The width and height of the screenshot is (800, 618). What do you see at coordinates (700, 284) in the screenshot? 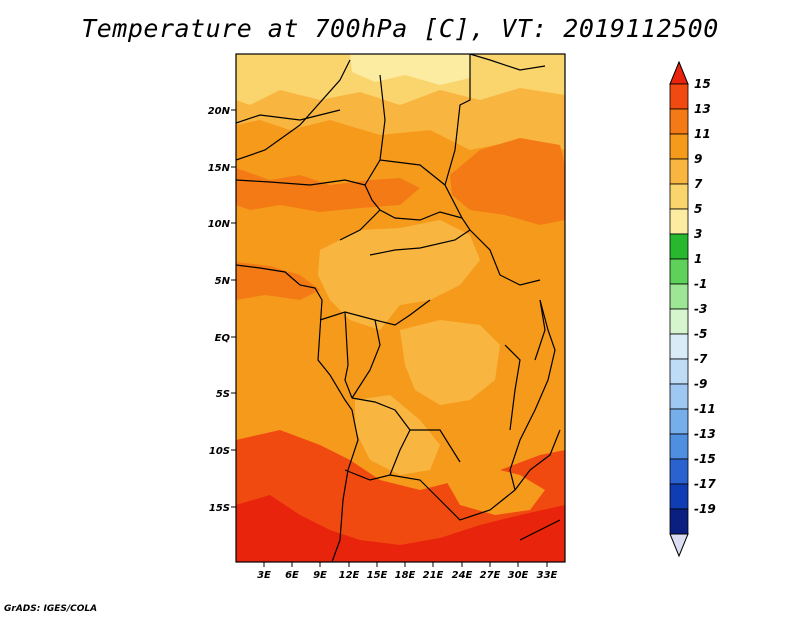
I see `colorbar-label: -1` at bounding box center [700, 284].